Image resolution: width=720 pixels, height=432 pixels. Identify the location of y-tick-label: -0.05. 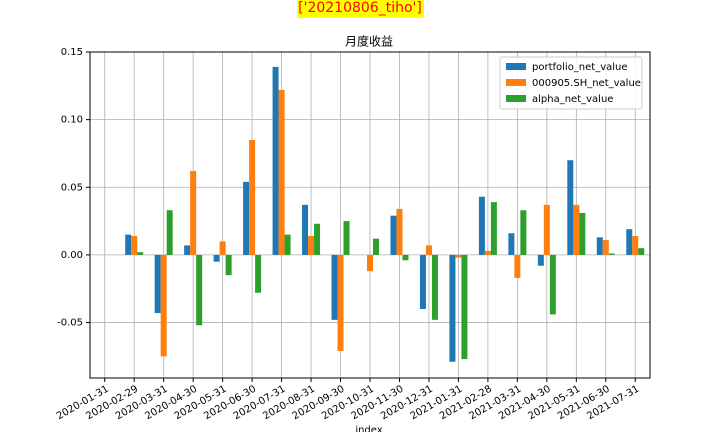
(70, 323).